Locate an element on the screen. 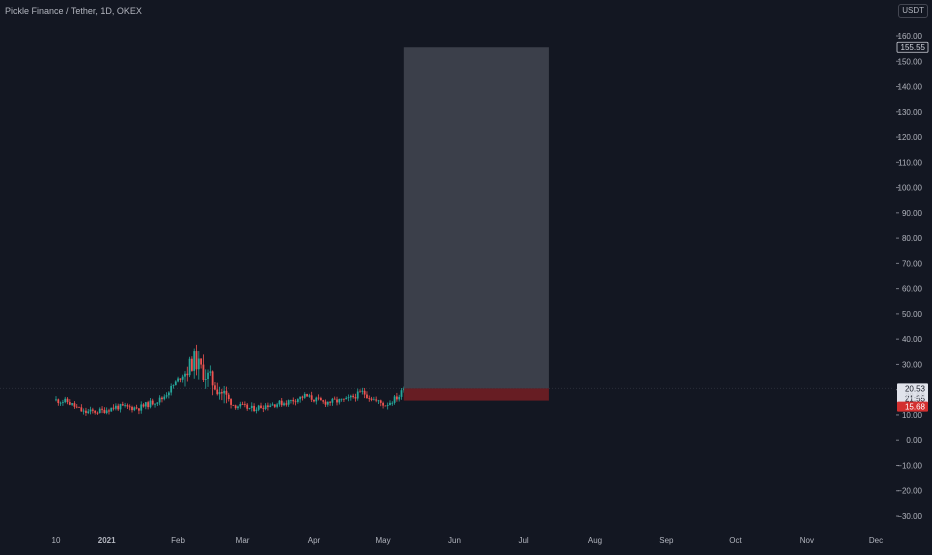 This screenshot has width=932, height=555. y-tick-label: 40.00 is located at coordinates (912, 339).